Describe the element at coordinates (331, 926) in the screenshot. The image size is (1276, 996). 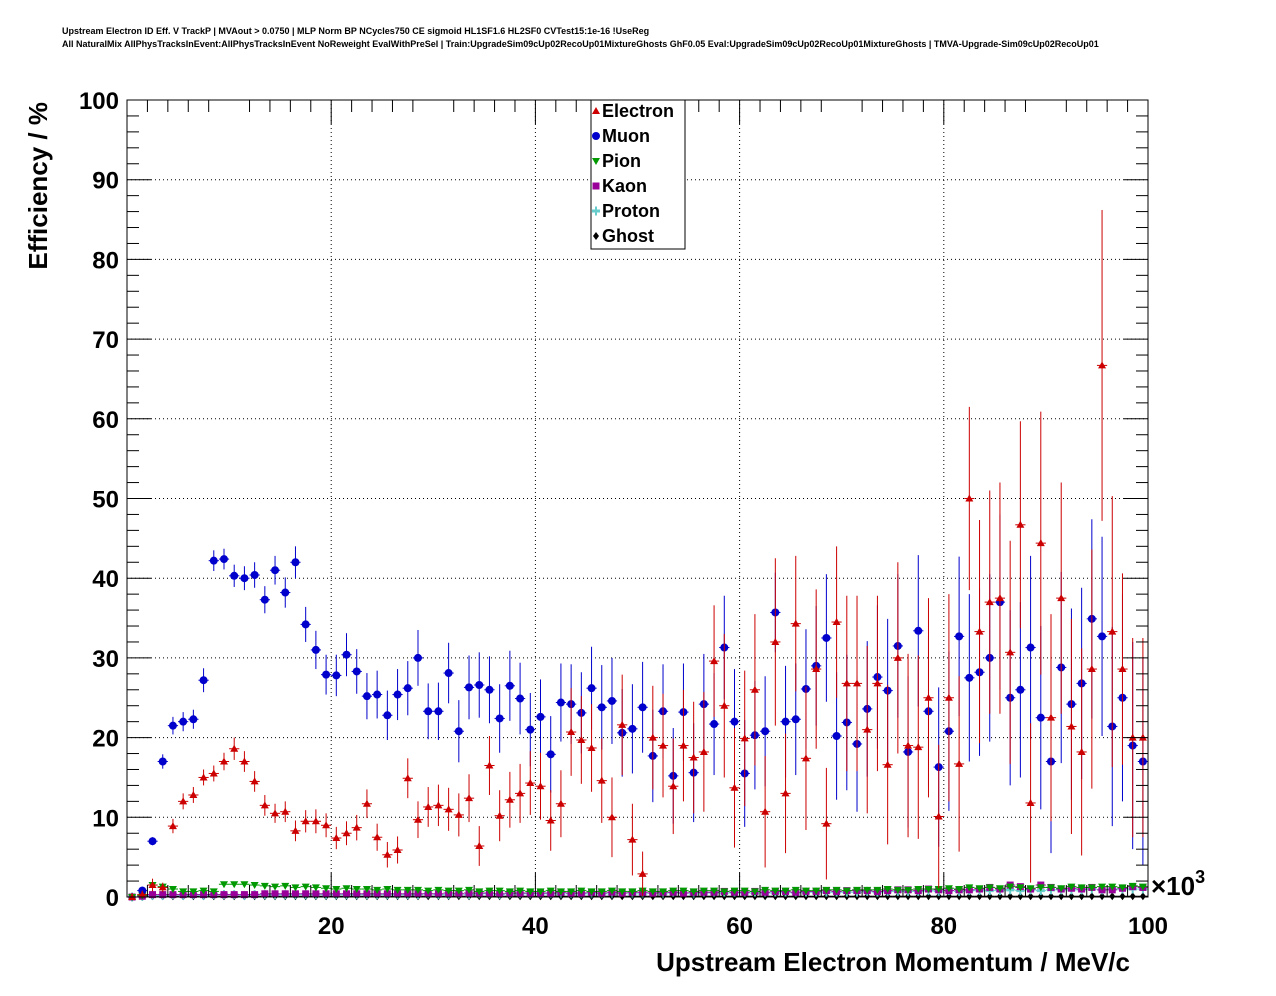
I see `x-tick-label: 20` at that location.